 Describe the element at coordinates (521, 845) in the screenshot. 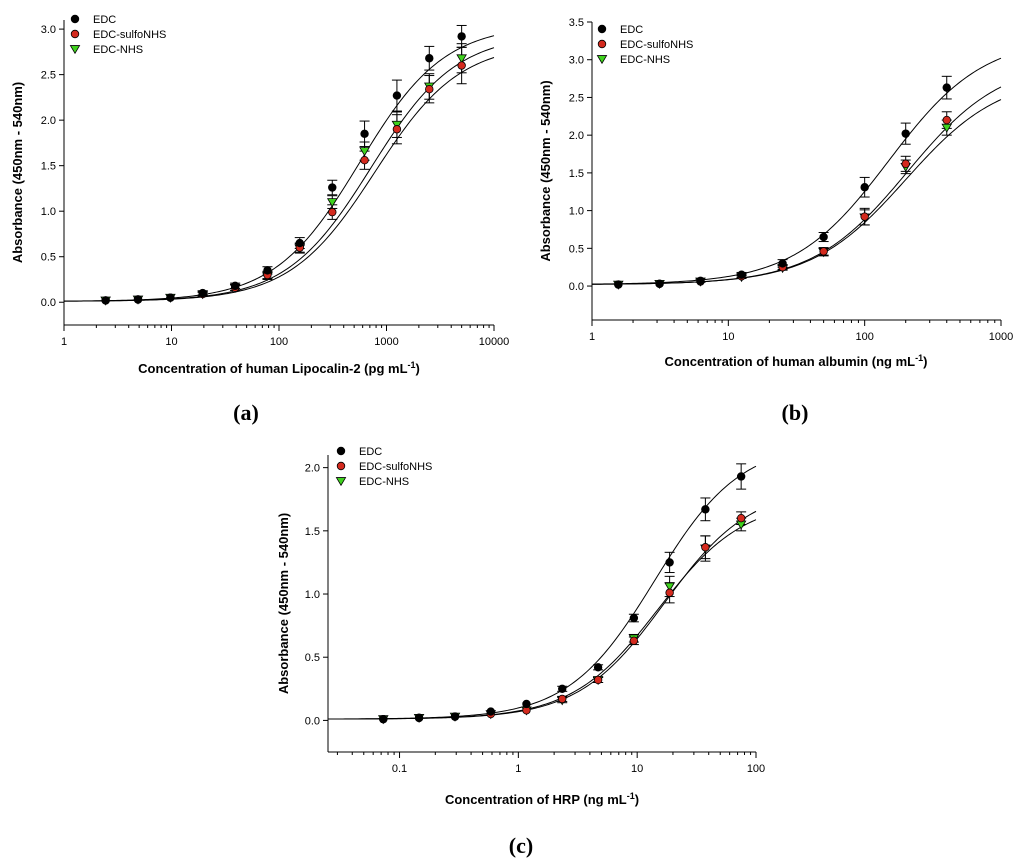

I see `panel-label: (c)` at that location.